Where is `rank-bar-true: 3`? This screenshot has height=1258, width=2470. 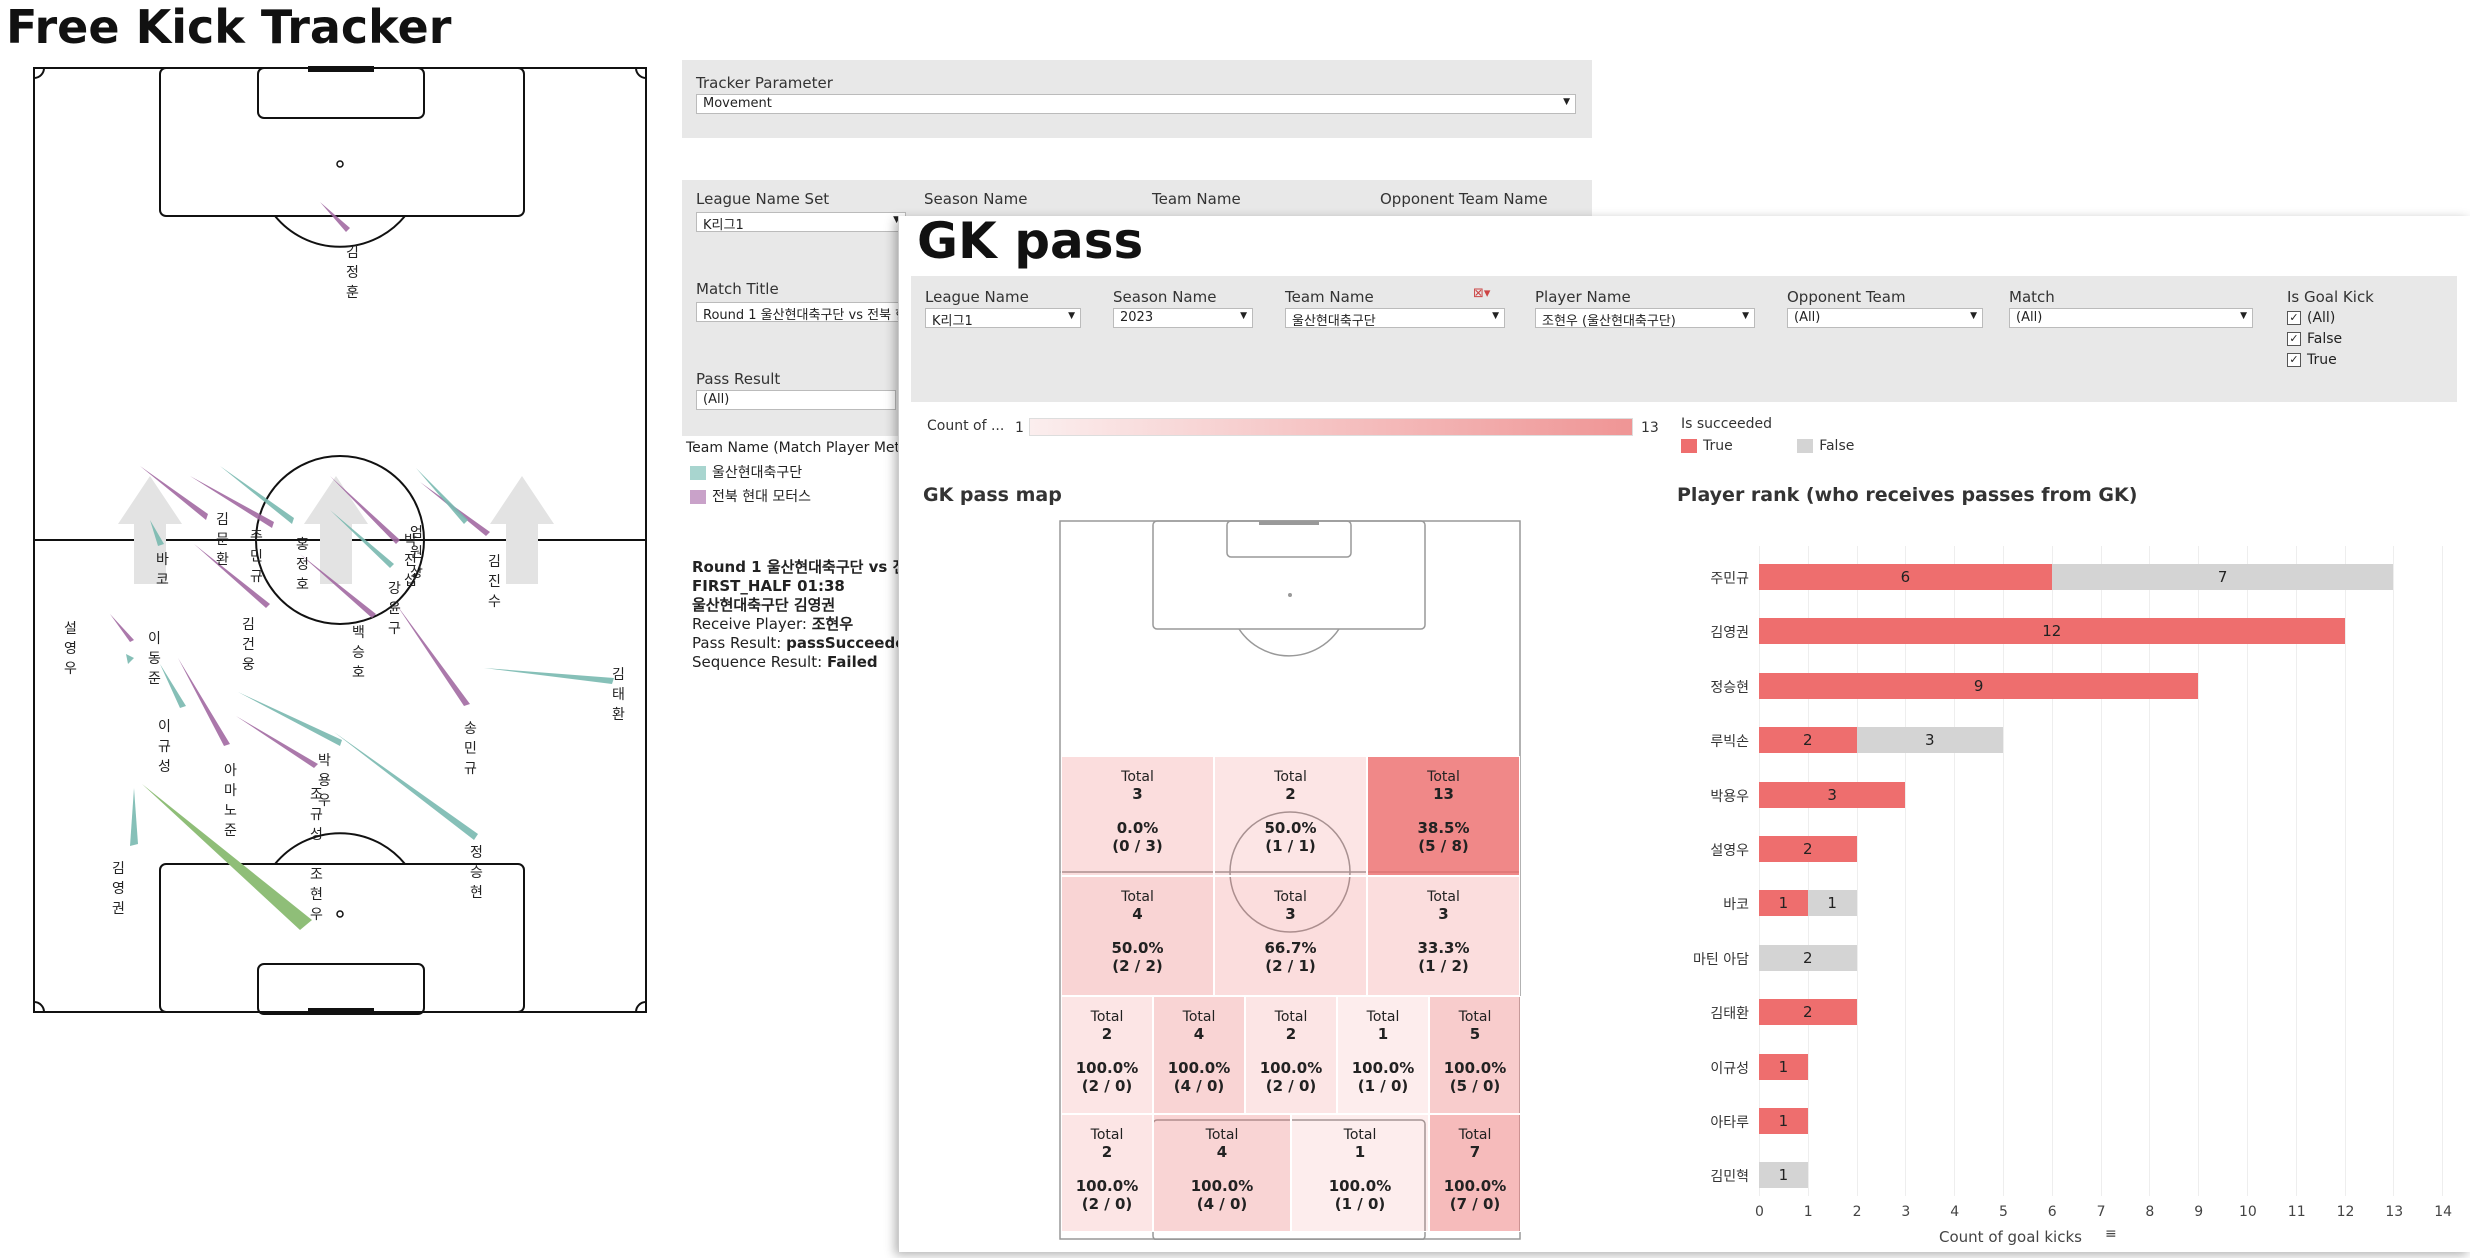 rank-bar-true: 3 is located at coordinates (1832, 794).